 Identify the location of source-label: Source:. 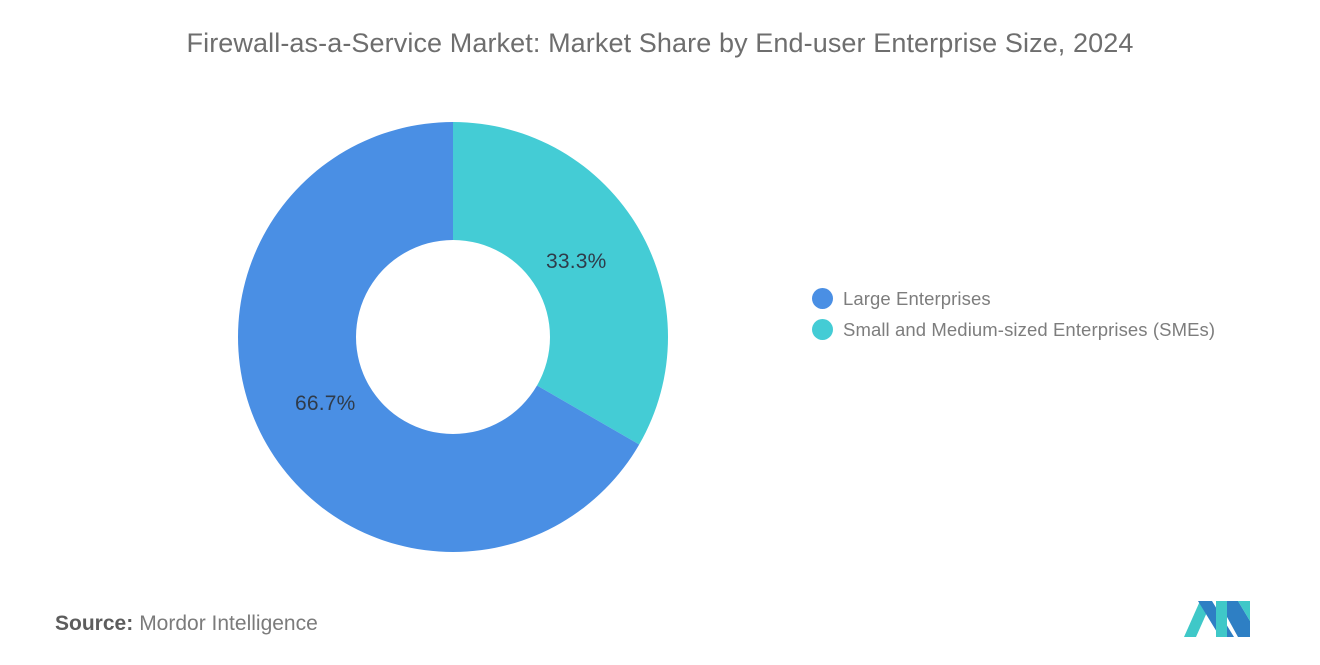
(94, 623).